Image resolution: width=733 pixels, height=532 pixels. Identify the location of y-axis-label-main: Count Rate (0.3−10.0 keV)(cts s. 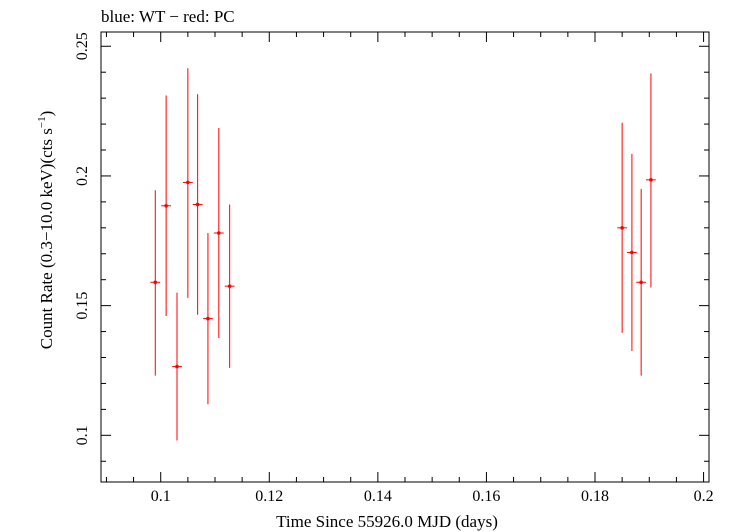
(46, 238).